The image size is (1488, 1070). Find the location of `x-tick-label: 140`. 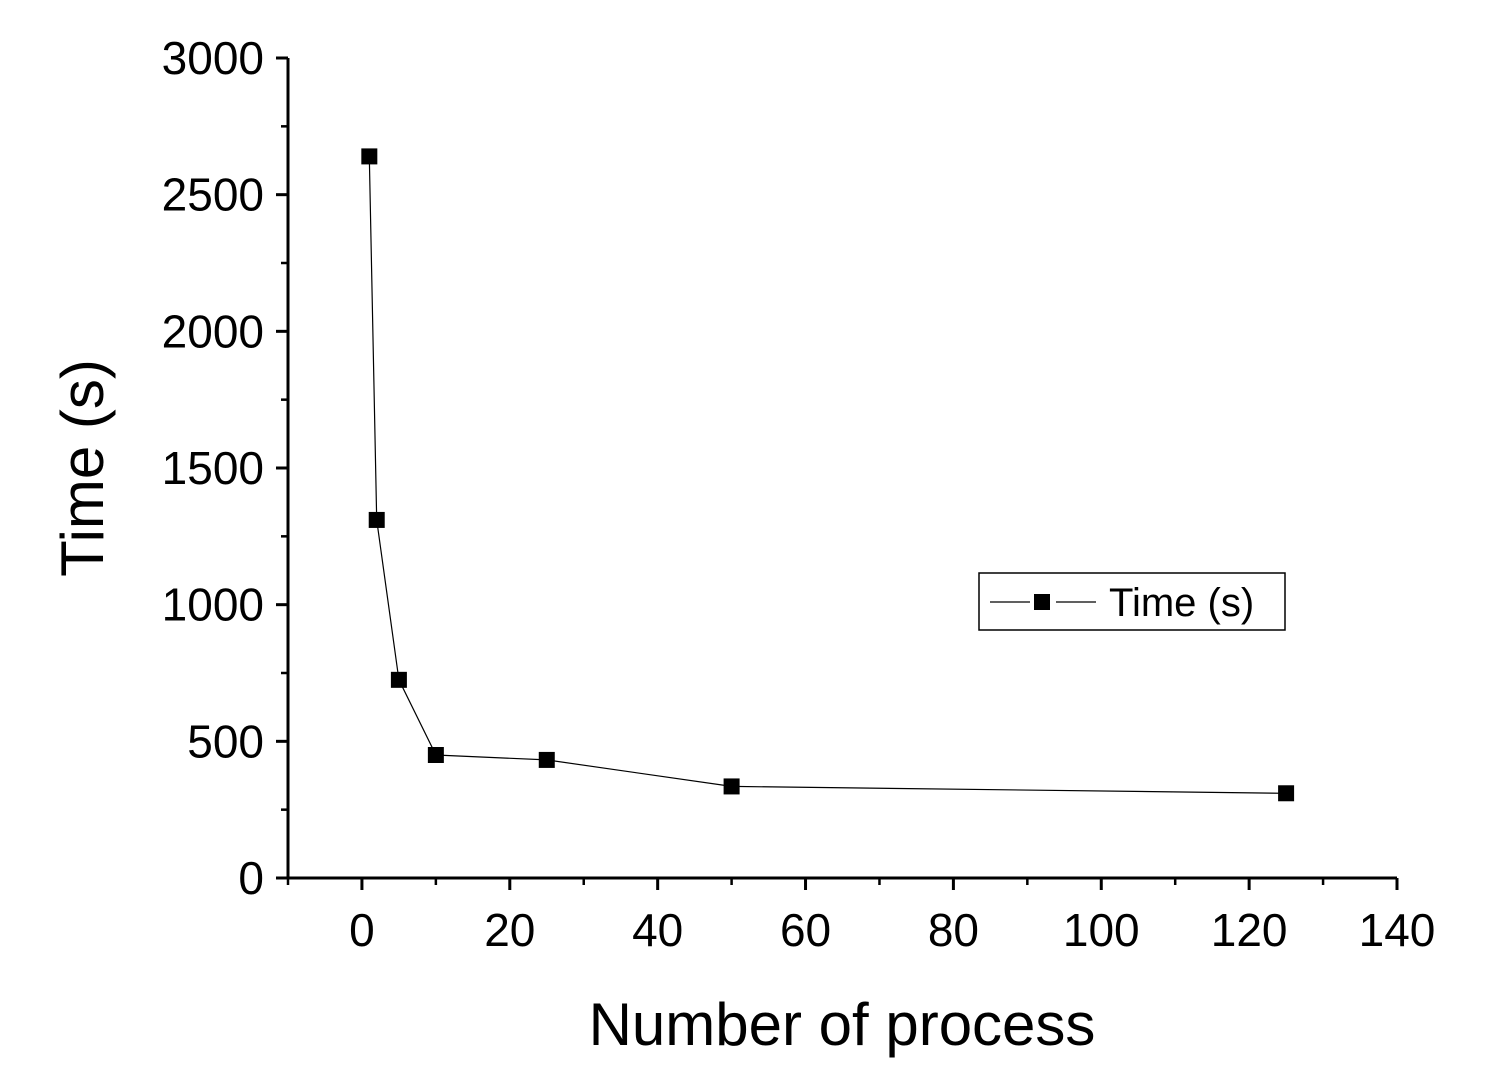

x-tick-label: 140 is located at coordinates (1397, 930).